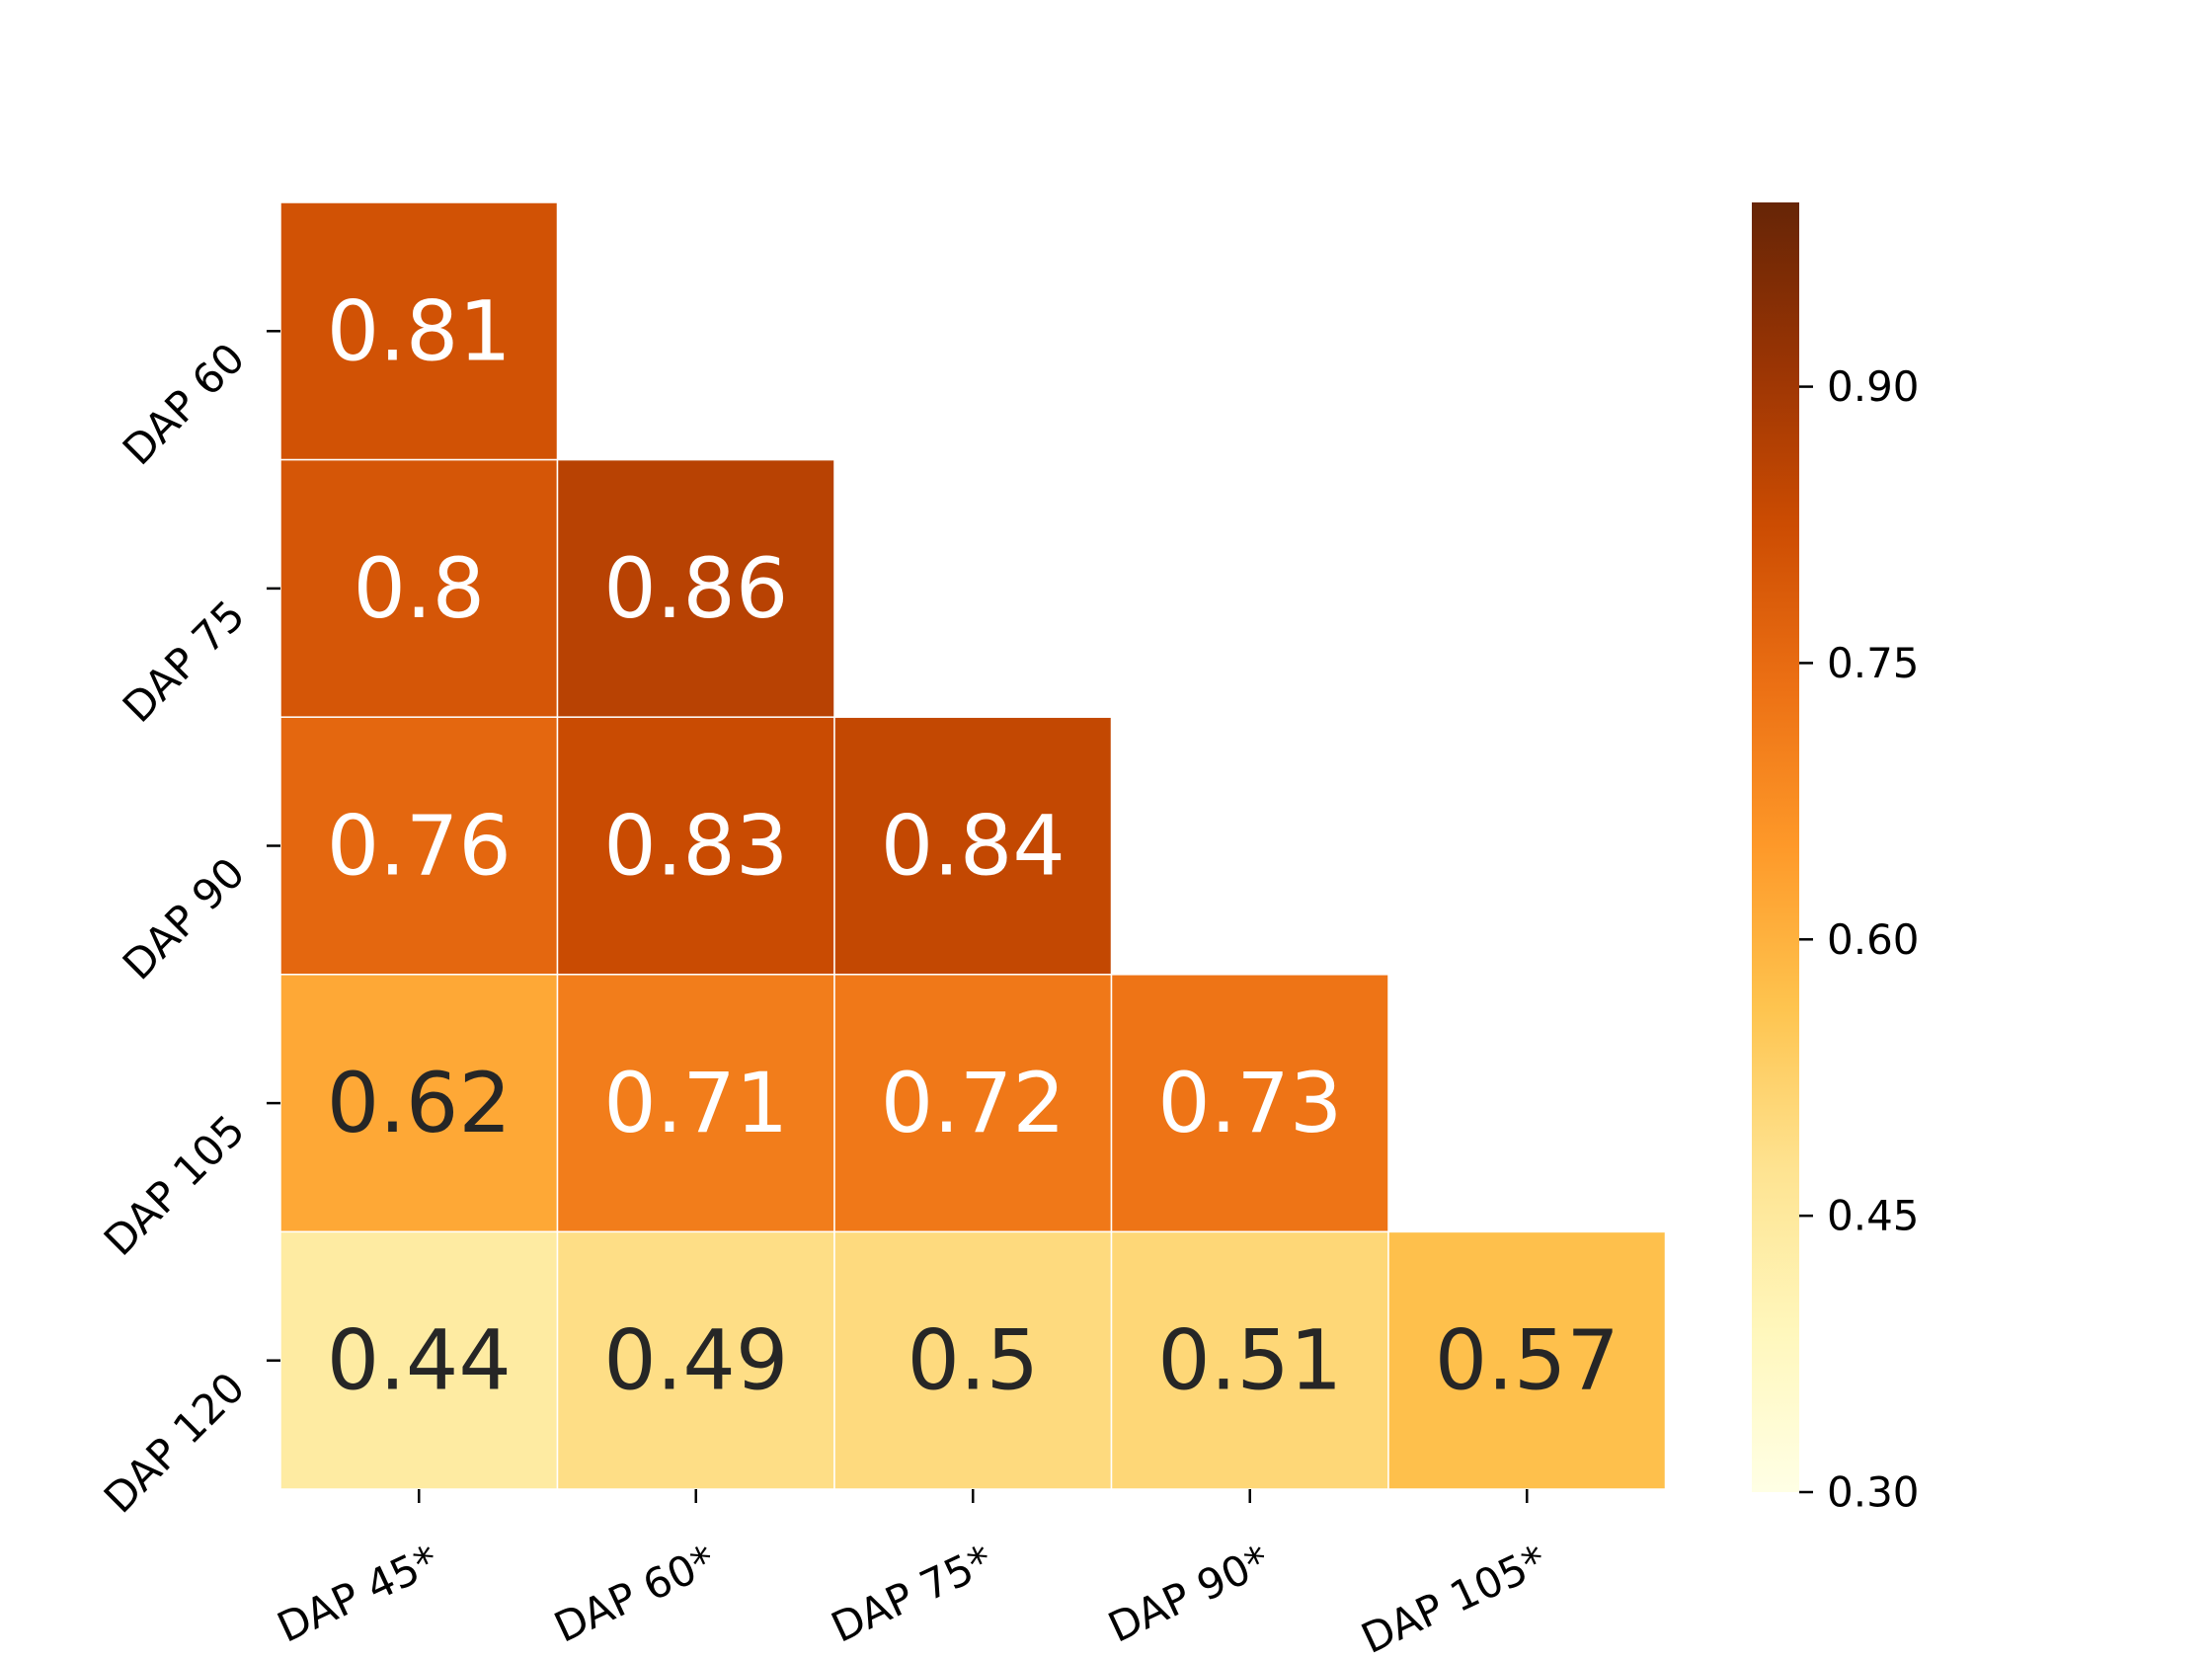 The width and height of the screenshot is (2212, 1659). I want to click on cell-value-label: 0.71, so click(695, 1103).